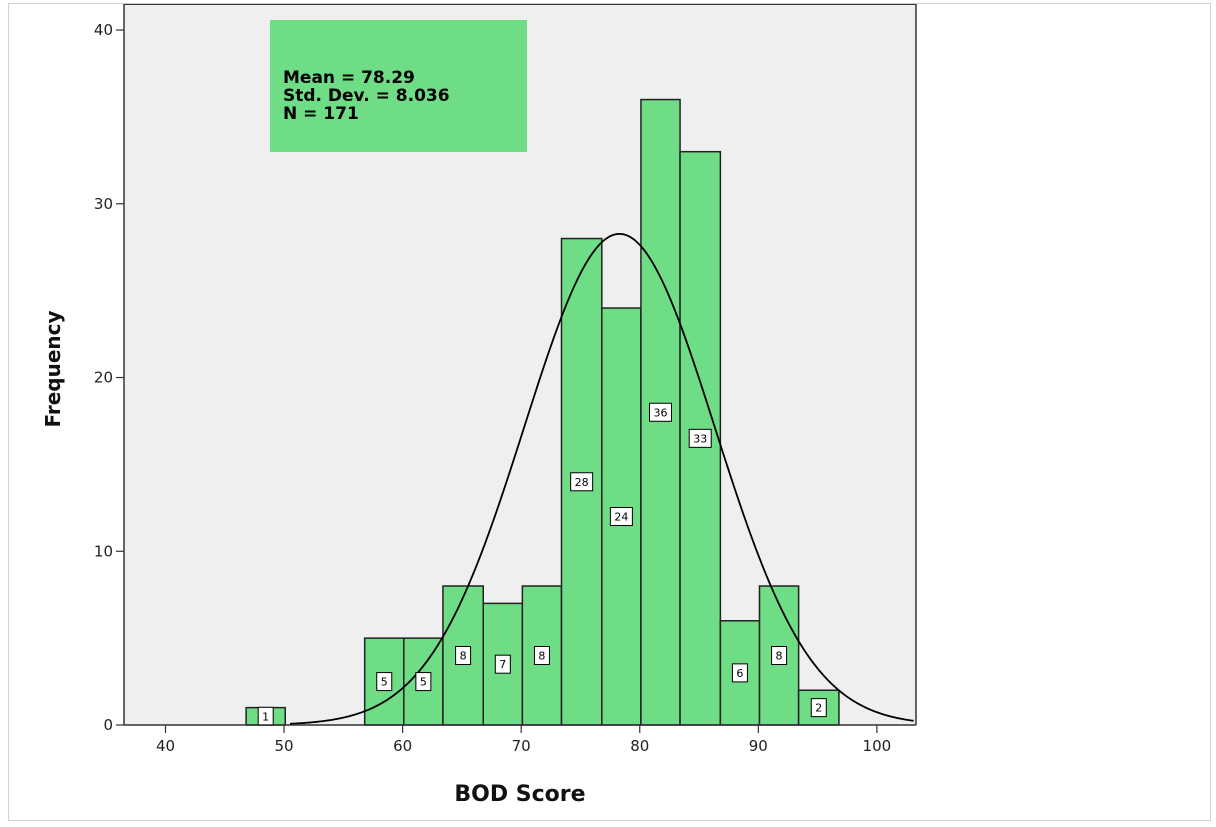 This screenshot has height=827, width=1216. I want to click on stats-box, so click(398, 86).